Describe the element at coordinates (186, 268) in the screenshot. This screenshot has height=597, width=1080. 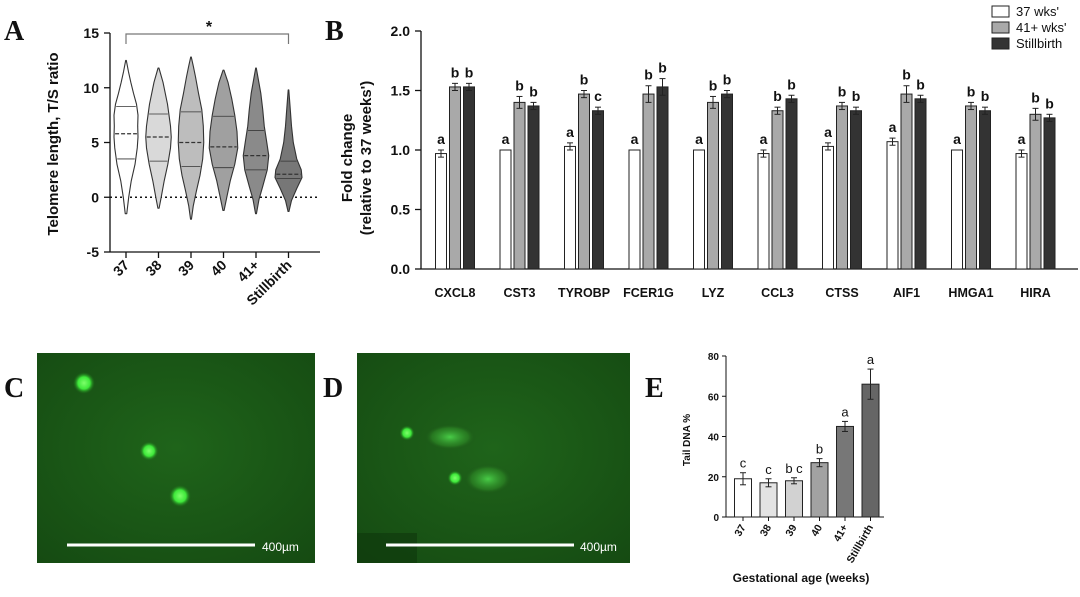
I see `panel-a-x-tick-label: 39` at that location.